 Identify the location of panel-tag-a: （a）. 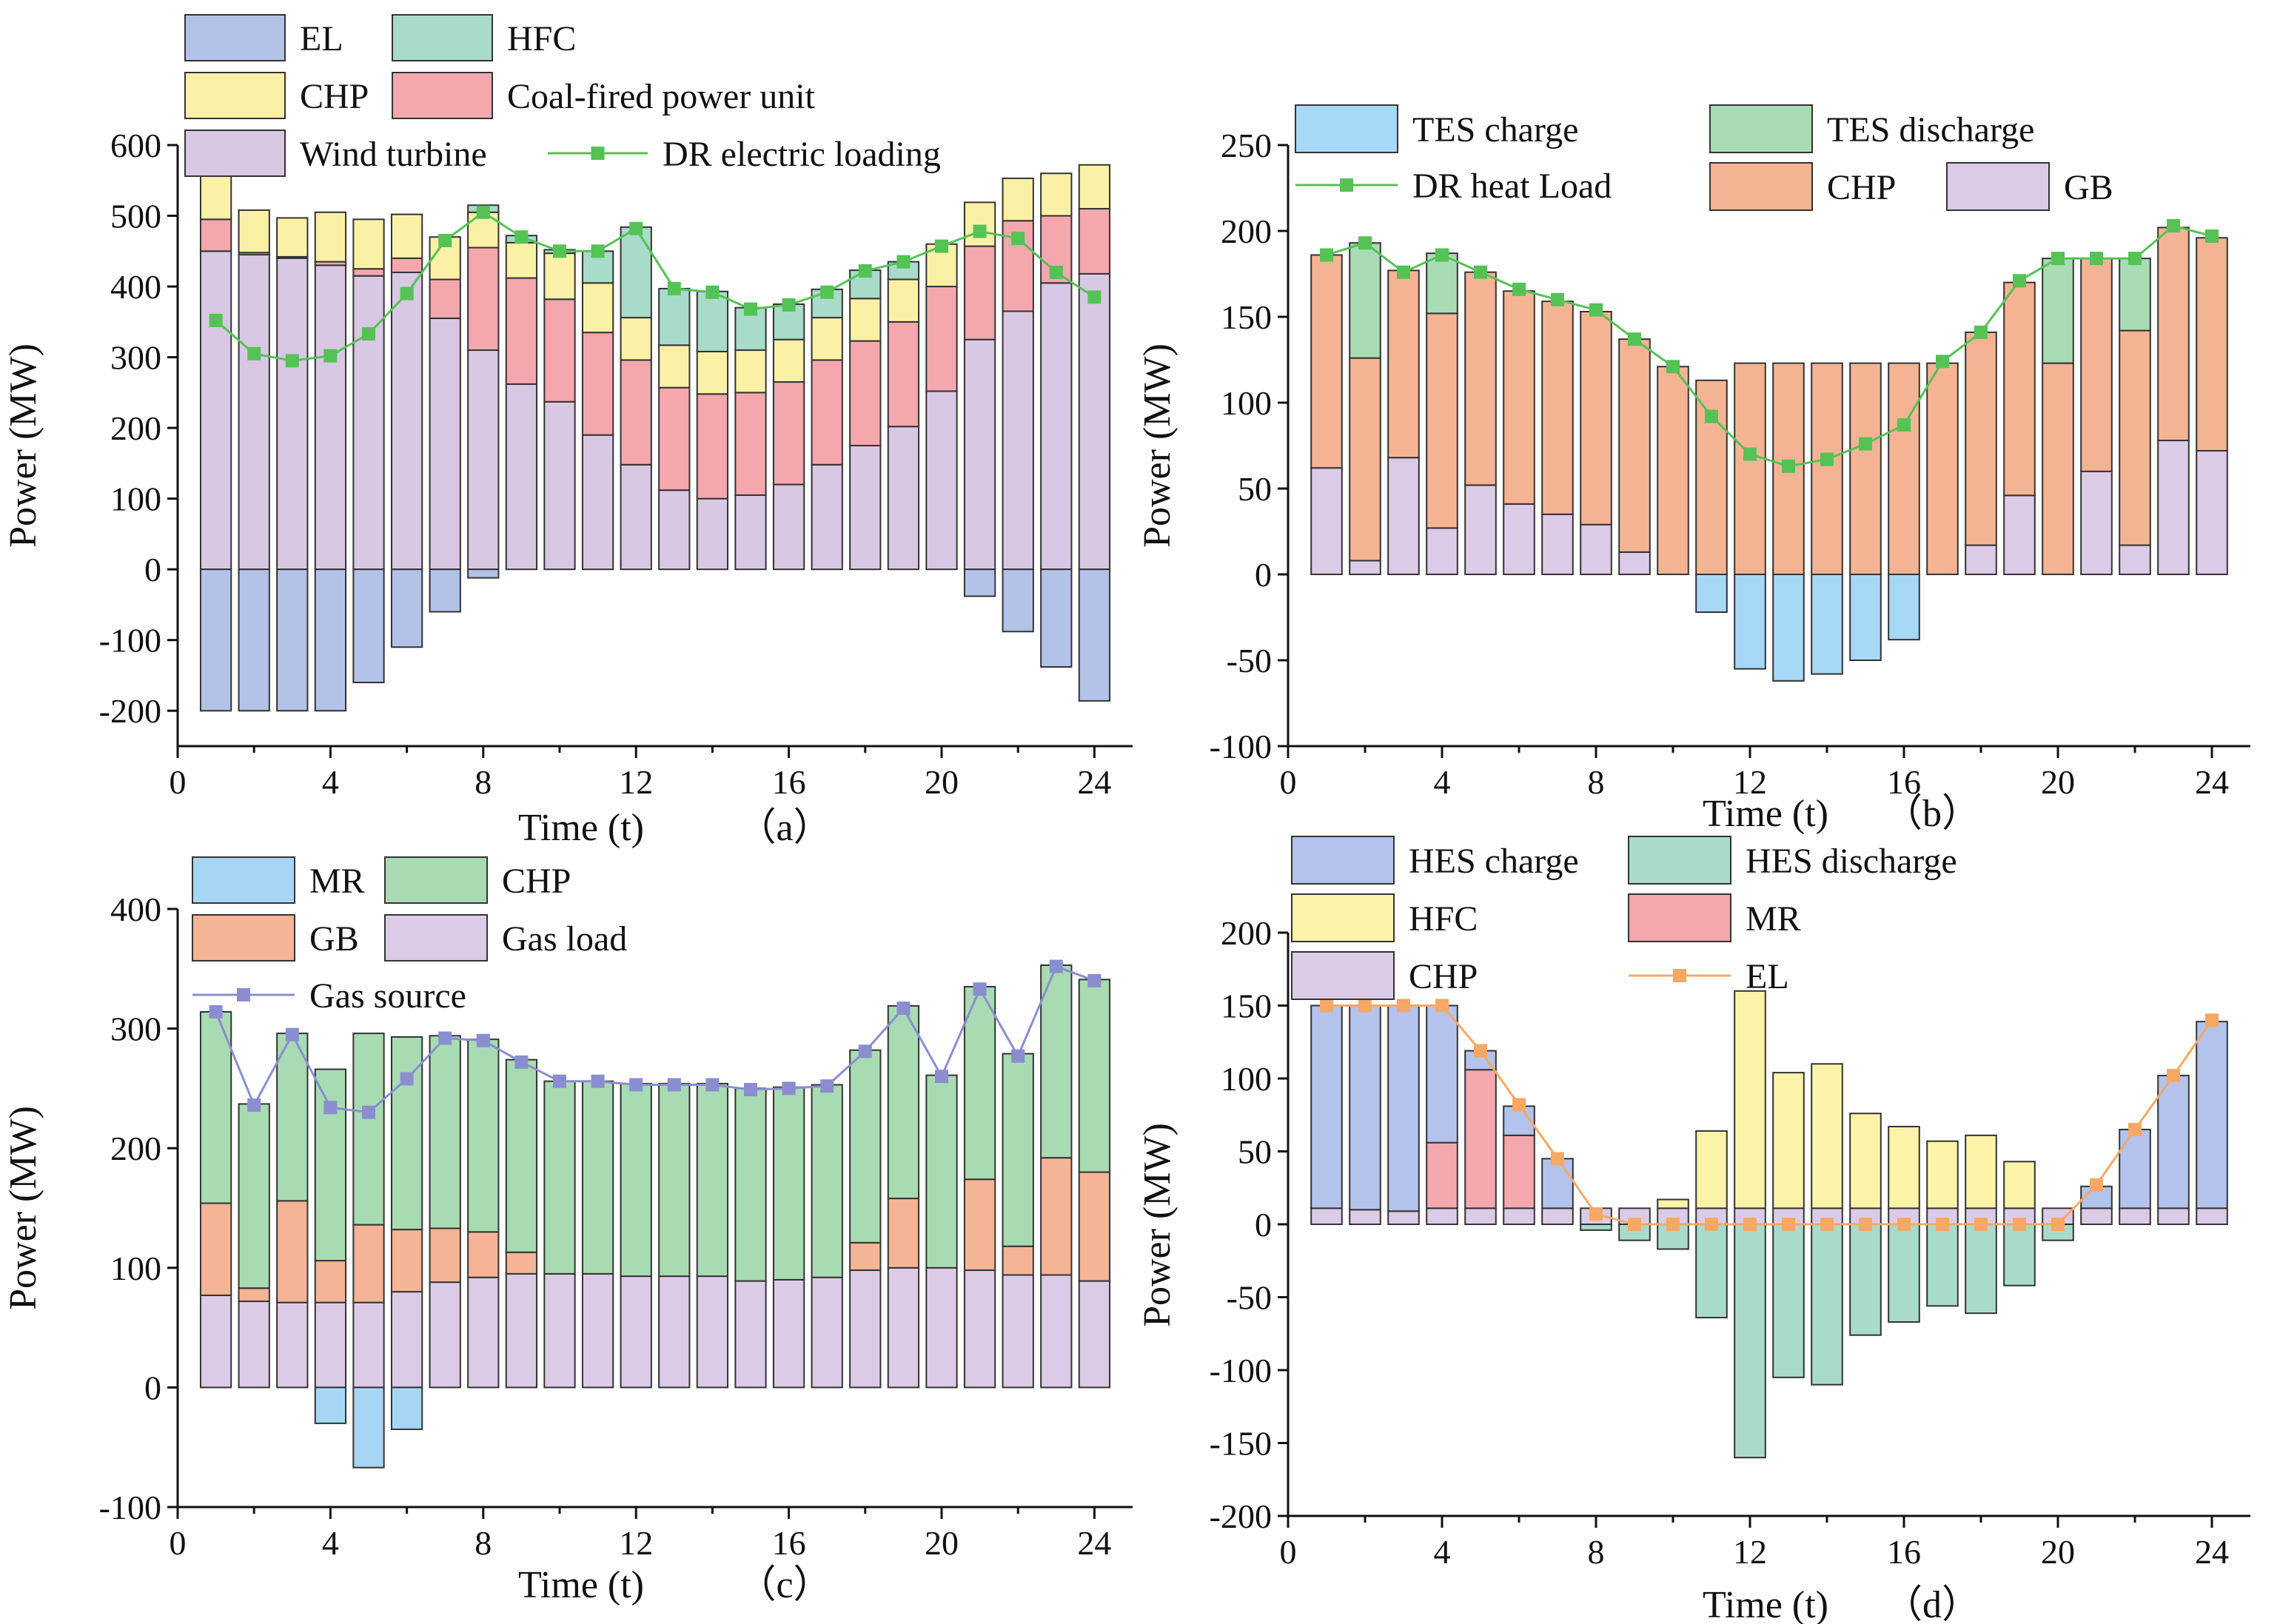
(784, 828).